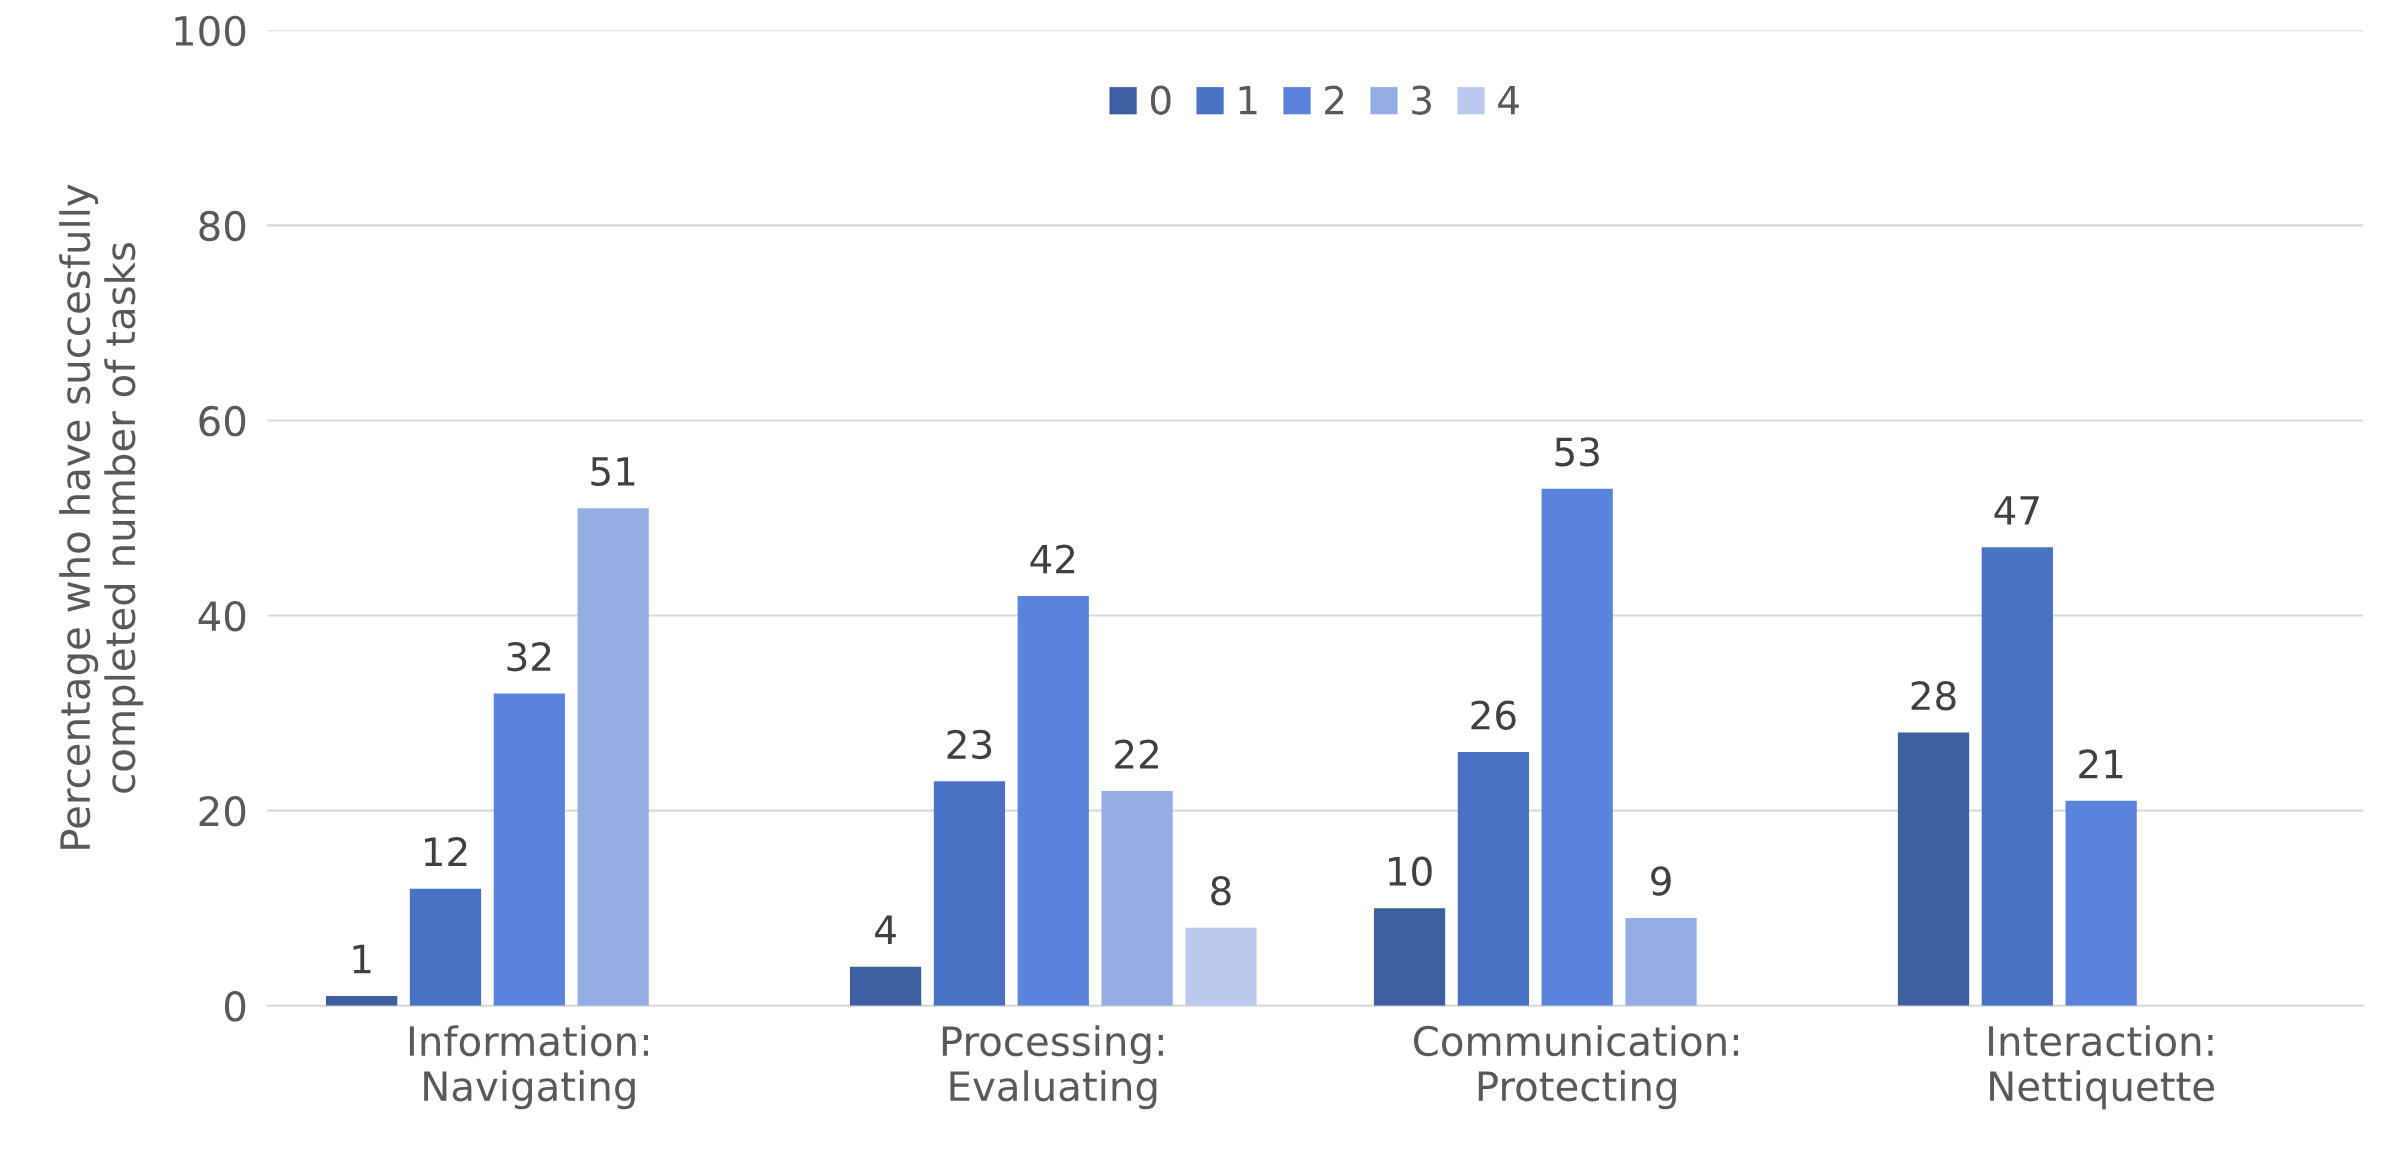 This screenshot has height=1164, width=2387. Describe the element at coordinates (235, 1006) in the screenshot. I see `y-tick-label: 0` at that location.